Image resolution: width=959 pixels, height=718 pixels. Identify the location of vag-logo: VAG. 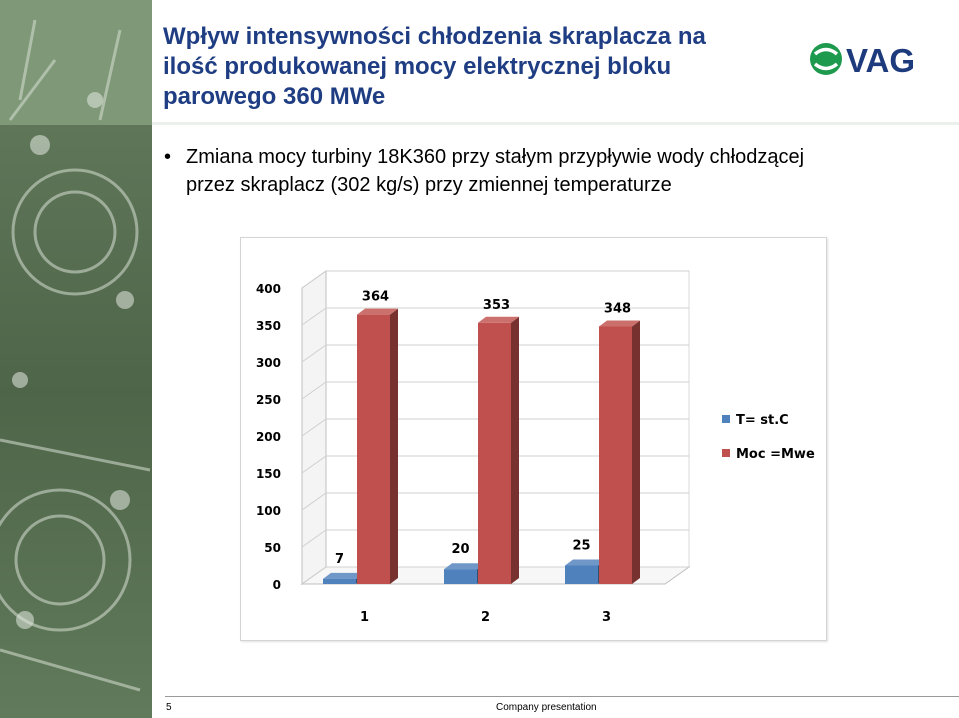
(866, 60).